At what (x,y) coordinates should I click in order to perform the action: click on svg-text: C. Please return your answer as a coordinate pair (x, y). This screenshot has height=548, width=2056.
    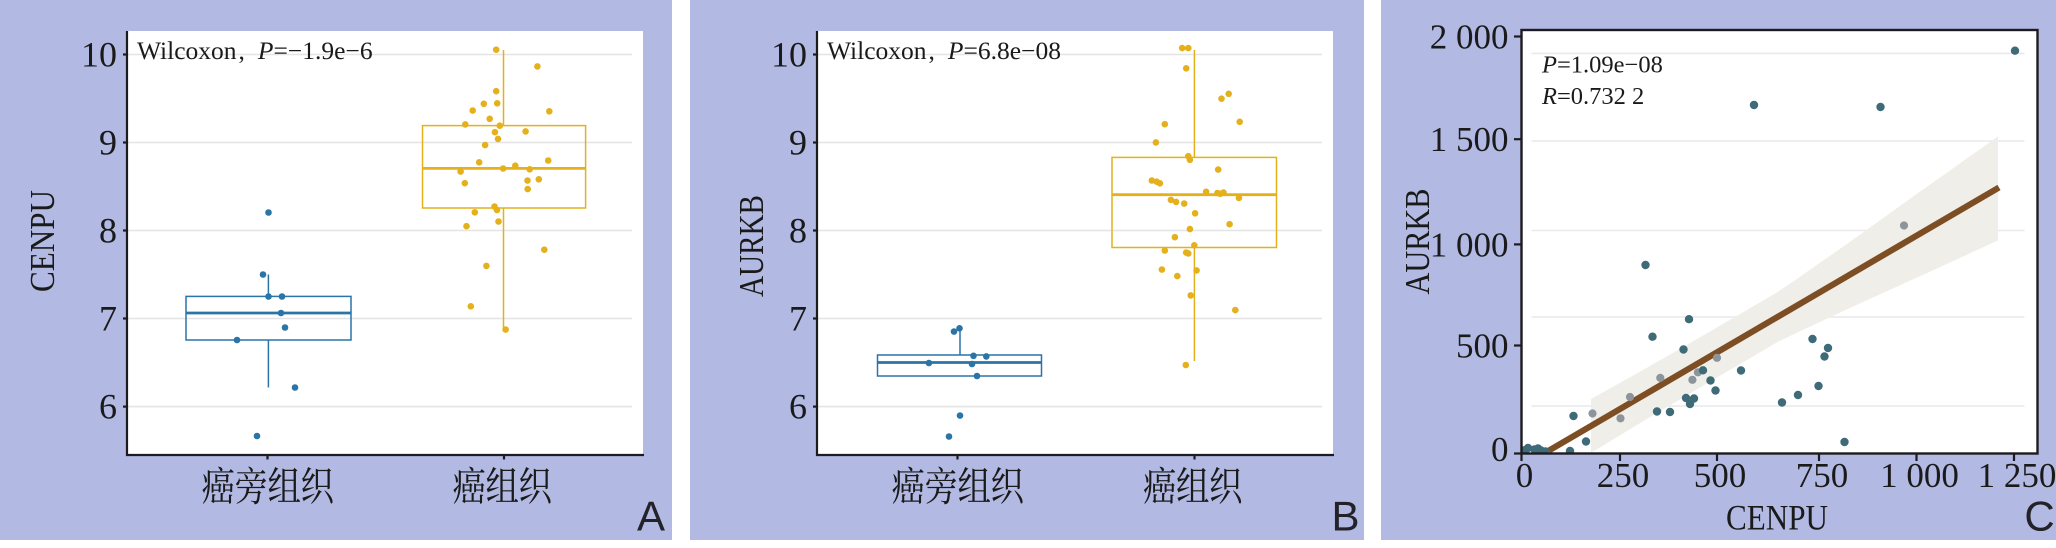
    Looking at the image, I should click on (2039, 516).